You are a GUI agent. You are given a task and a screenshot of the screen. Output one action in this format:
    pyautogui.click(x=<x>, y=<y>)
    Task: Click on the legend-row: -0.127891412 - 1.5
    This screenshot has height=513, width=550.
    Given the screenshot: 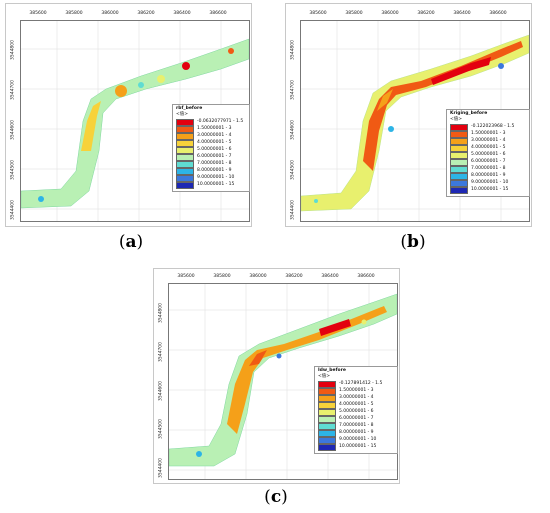 What is the action you would take?
    pyautogui.click(x=356, y=384)
    